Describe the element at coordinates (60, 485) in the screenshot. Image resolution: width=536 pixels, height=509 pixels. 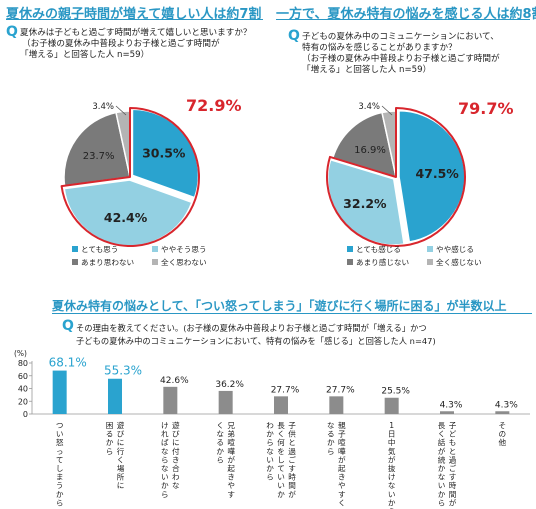
I see `bar-category-label-char: う` at that location.